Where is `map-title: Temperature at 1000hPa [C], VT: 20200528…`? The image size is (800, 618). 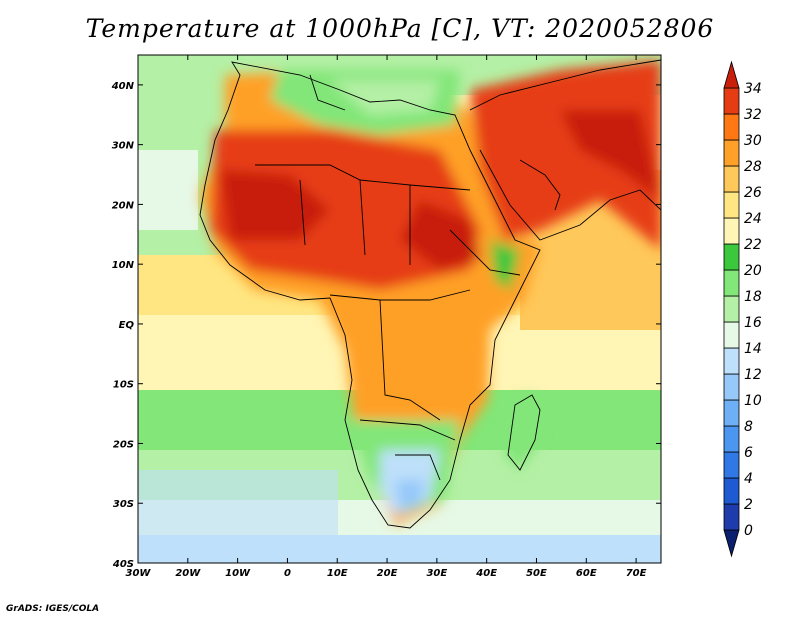
map-title: Temperature at 1000hPa [C], VT: 20200528… is located at coordinates (400, 28).